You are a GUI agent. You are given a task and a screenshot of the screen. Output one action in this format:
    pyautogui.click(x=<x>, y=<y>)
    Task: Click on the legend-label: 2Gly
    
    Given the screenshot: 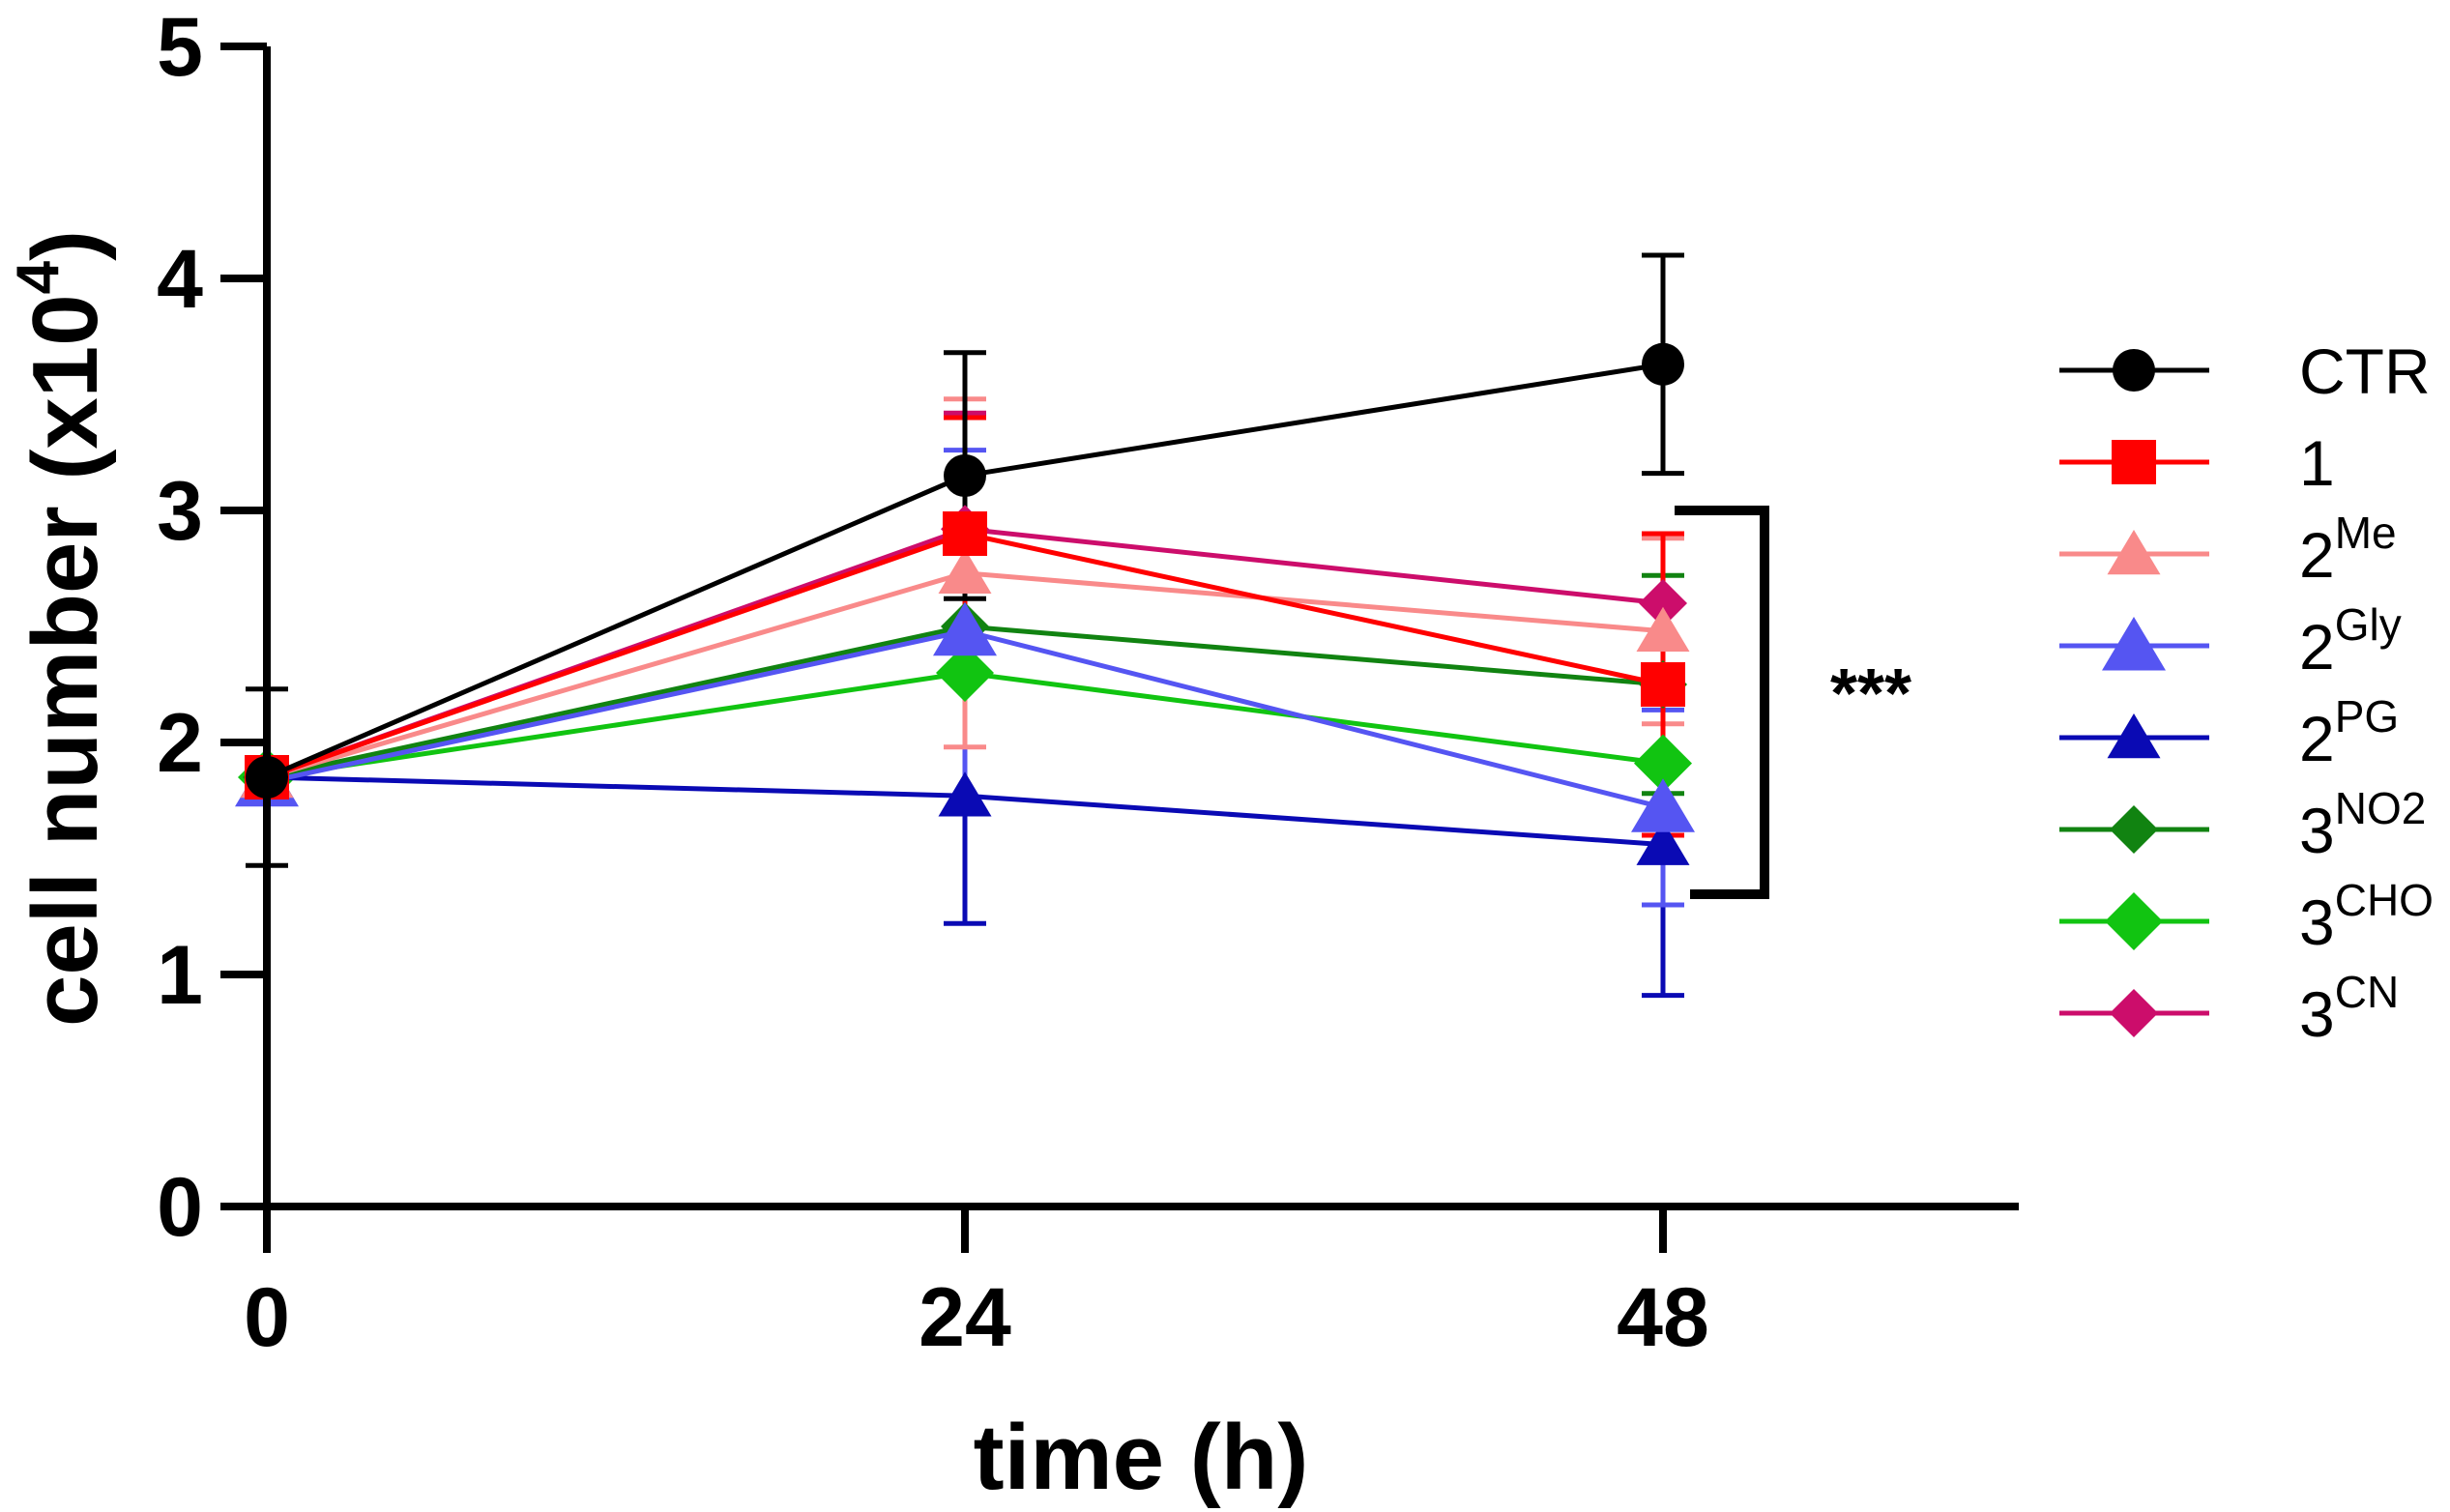 What is the action you would take?
    pyautogui.click(x=2350, y=641)
    